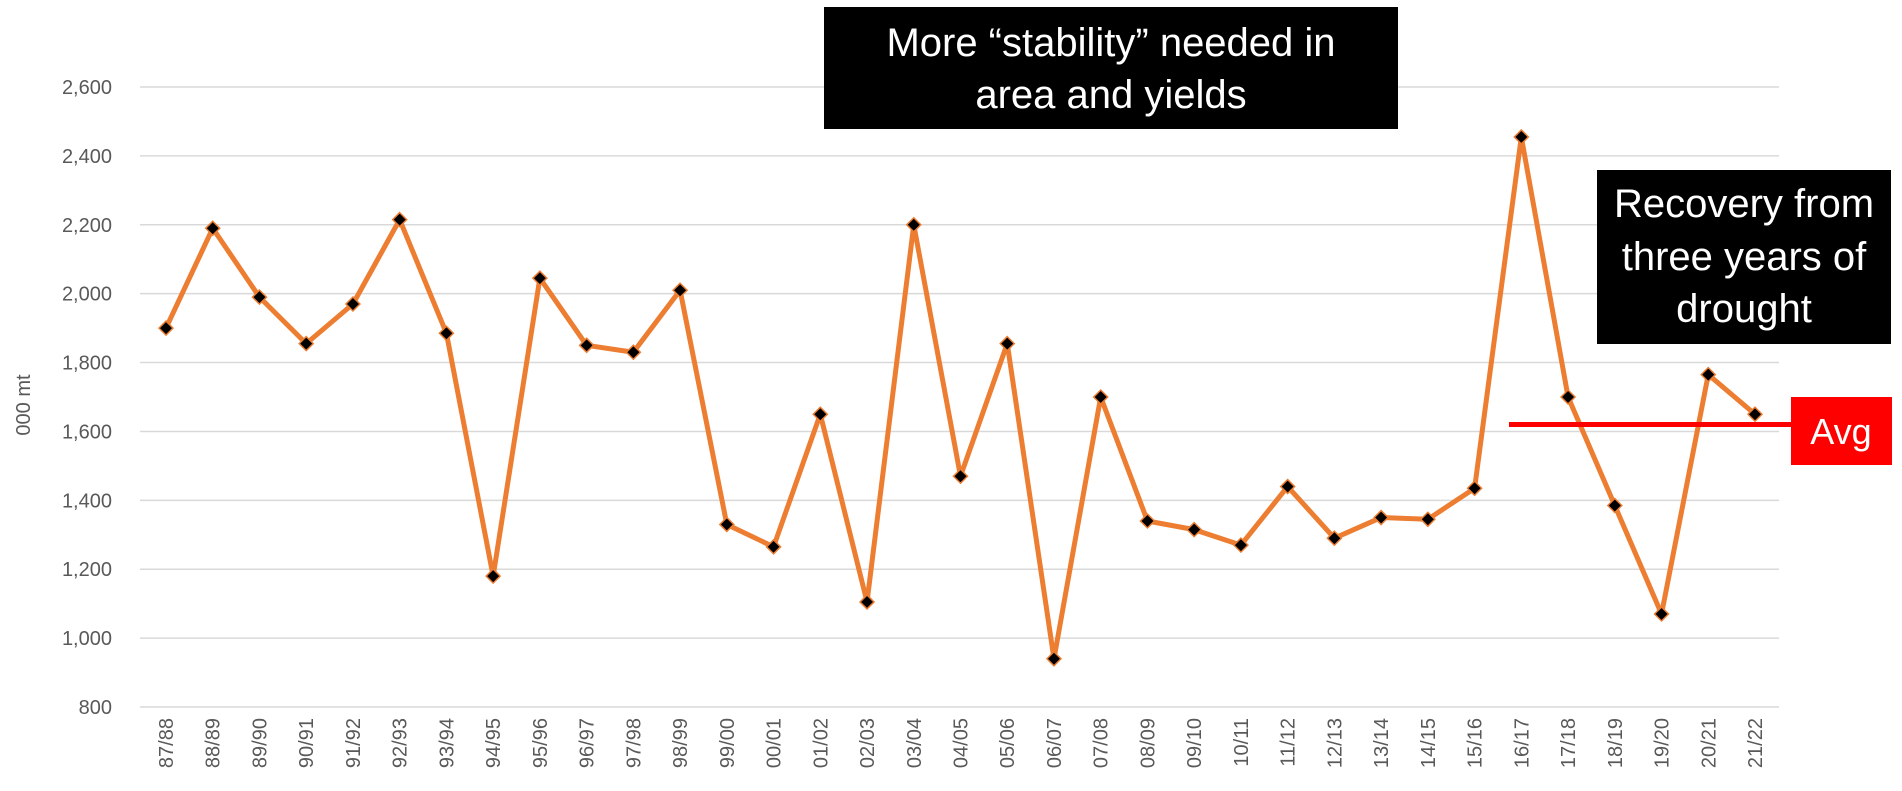 The width and height of the screenshot is (1902, 791). What do you see at coordinates (1522, 743) in the screenshot?
I see `x-tick-label: 16/17` at bounding box center [1522, 743].